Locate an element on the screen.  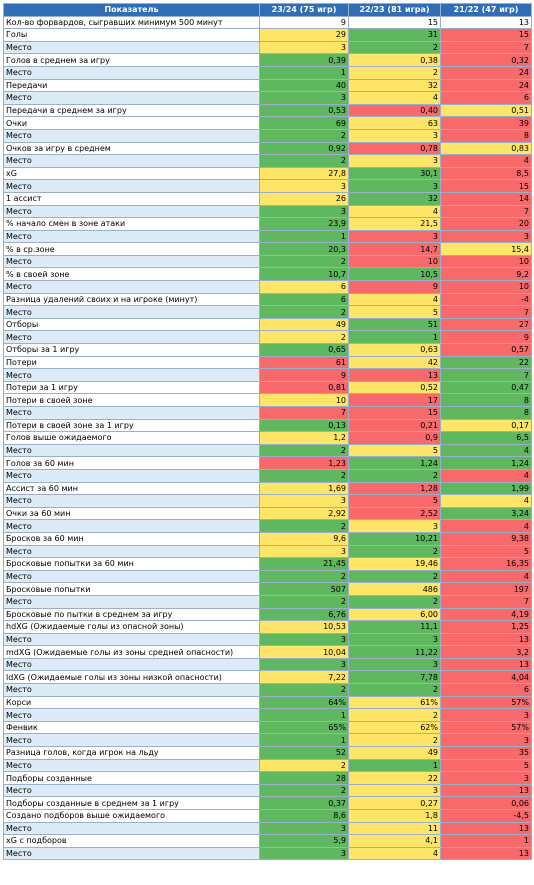
row-label: Очки is located at coordinates (131, 123).